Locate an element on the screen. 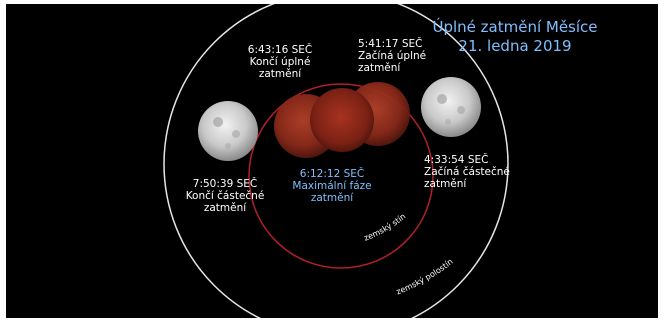  label-maximum: 6:12:12 SEČ Maximální fáze zatmění is located at coordinates (332, 186).